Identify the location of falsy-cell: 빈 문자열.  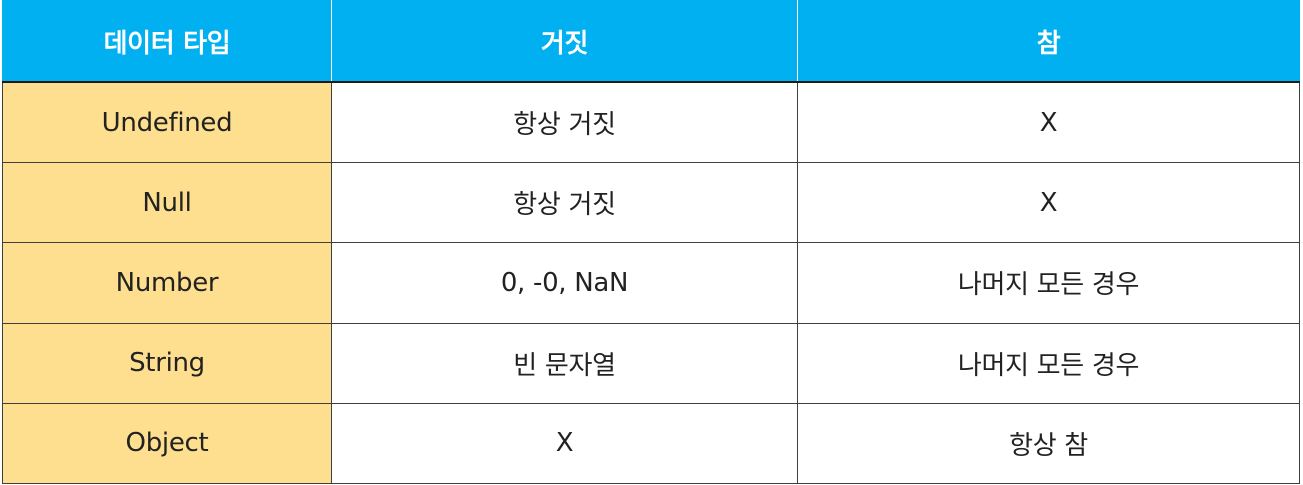
(564, 363).